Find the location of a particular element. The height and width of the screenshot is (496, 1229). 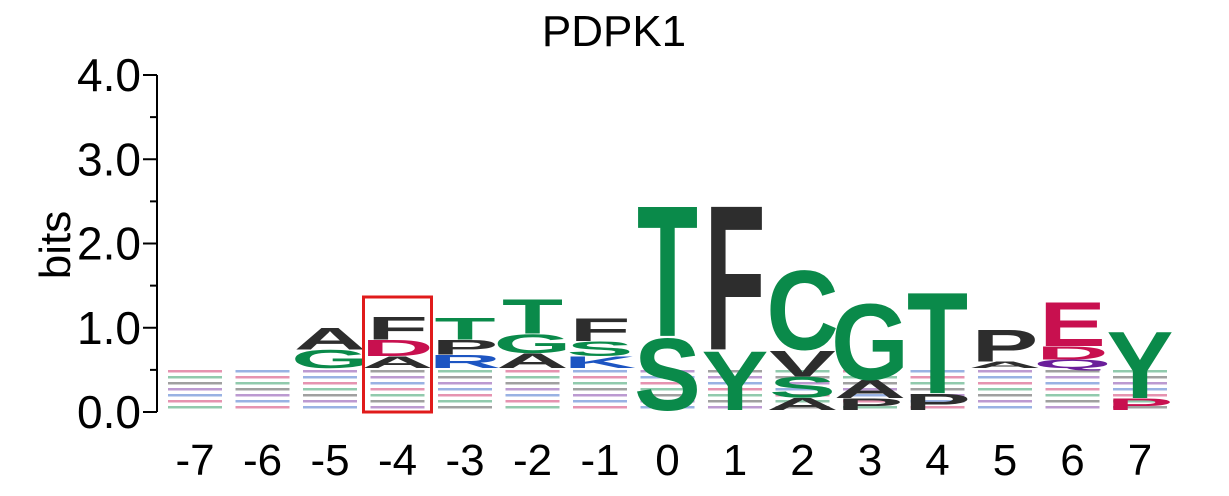

stack--2: AGT is located at coordinates (533, 349).